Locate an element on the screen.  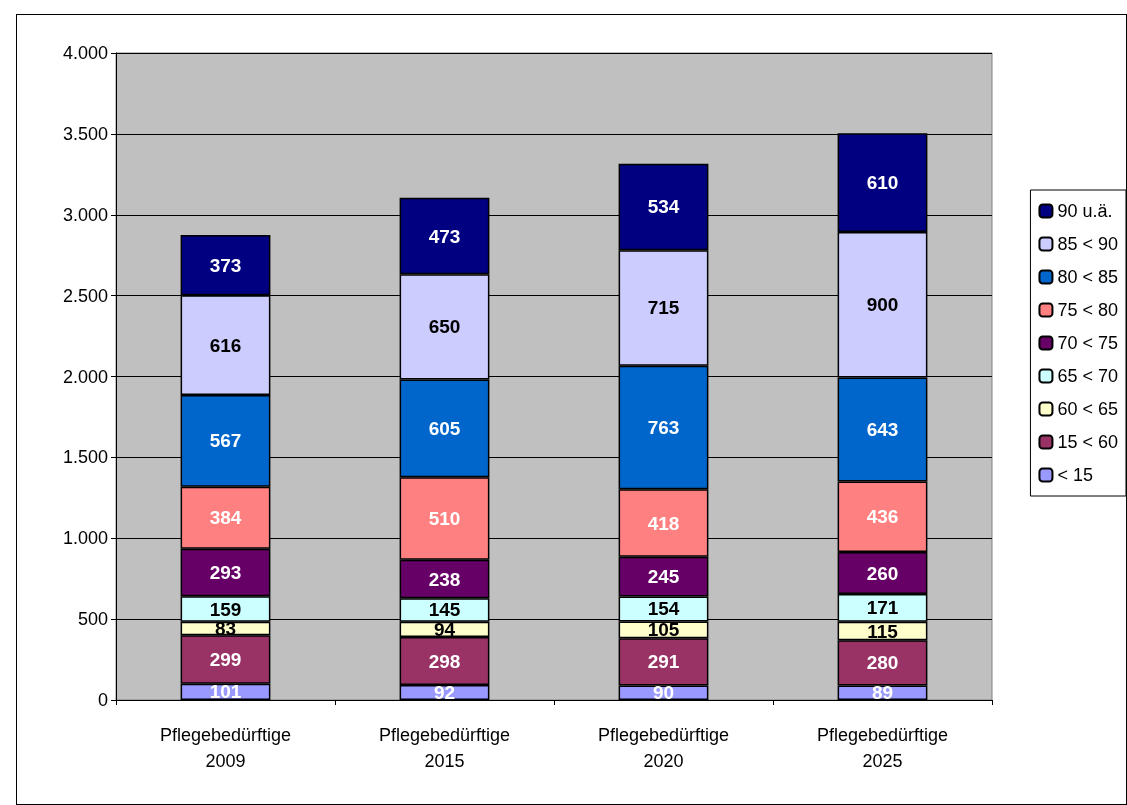
data-label: 101 is located at coordinates (225, 692).